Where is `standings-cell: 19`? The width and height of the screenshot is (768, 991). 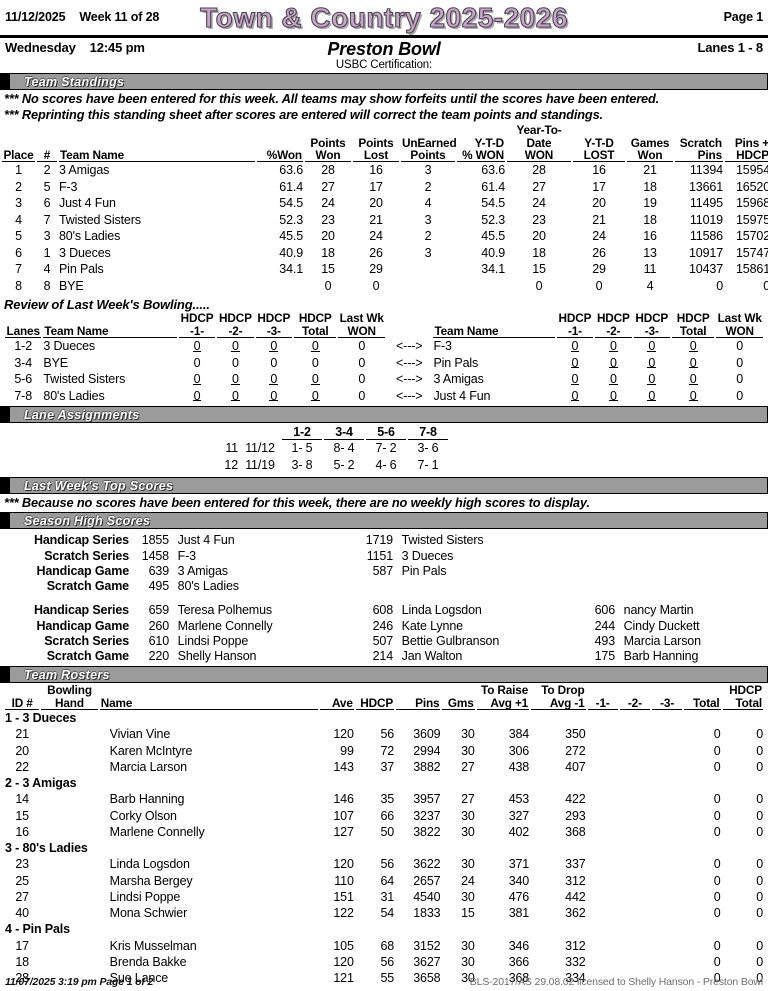
standings-cell: 19 is located at coordinates (650, 203).